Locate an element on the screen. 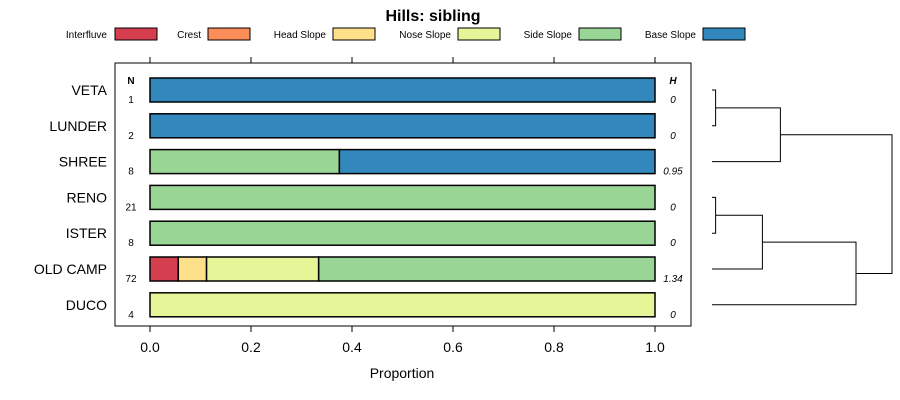 Image resolution: width=900 pixels, height=400 pixels. h-value: 0.95 is located at coordinates (673, 172).